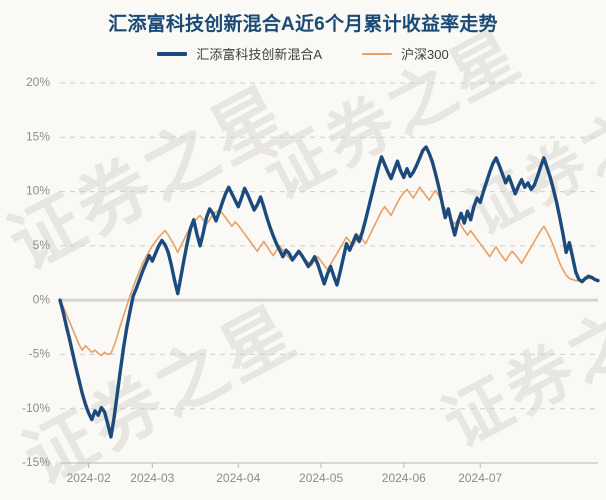  Describe the element at coordinates (40, 354) in the screenshot. I see `y-axis-tick-label: -5%` at that location.